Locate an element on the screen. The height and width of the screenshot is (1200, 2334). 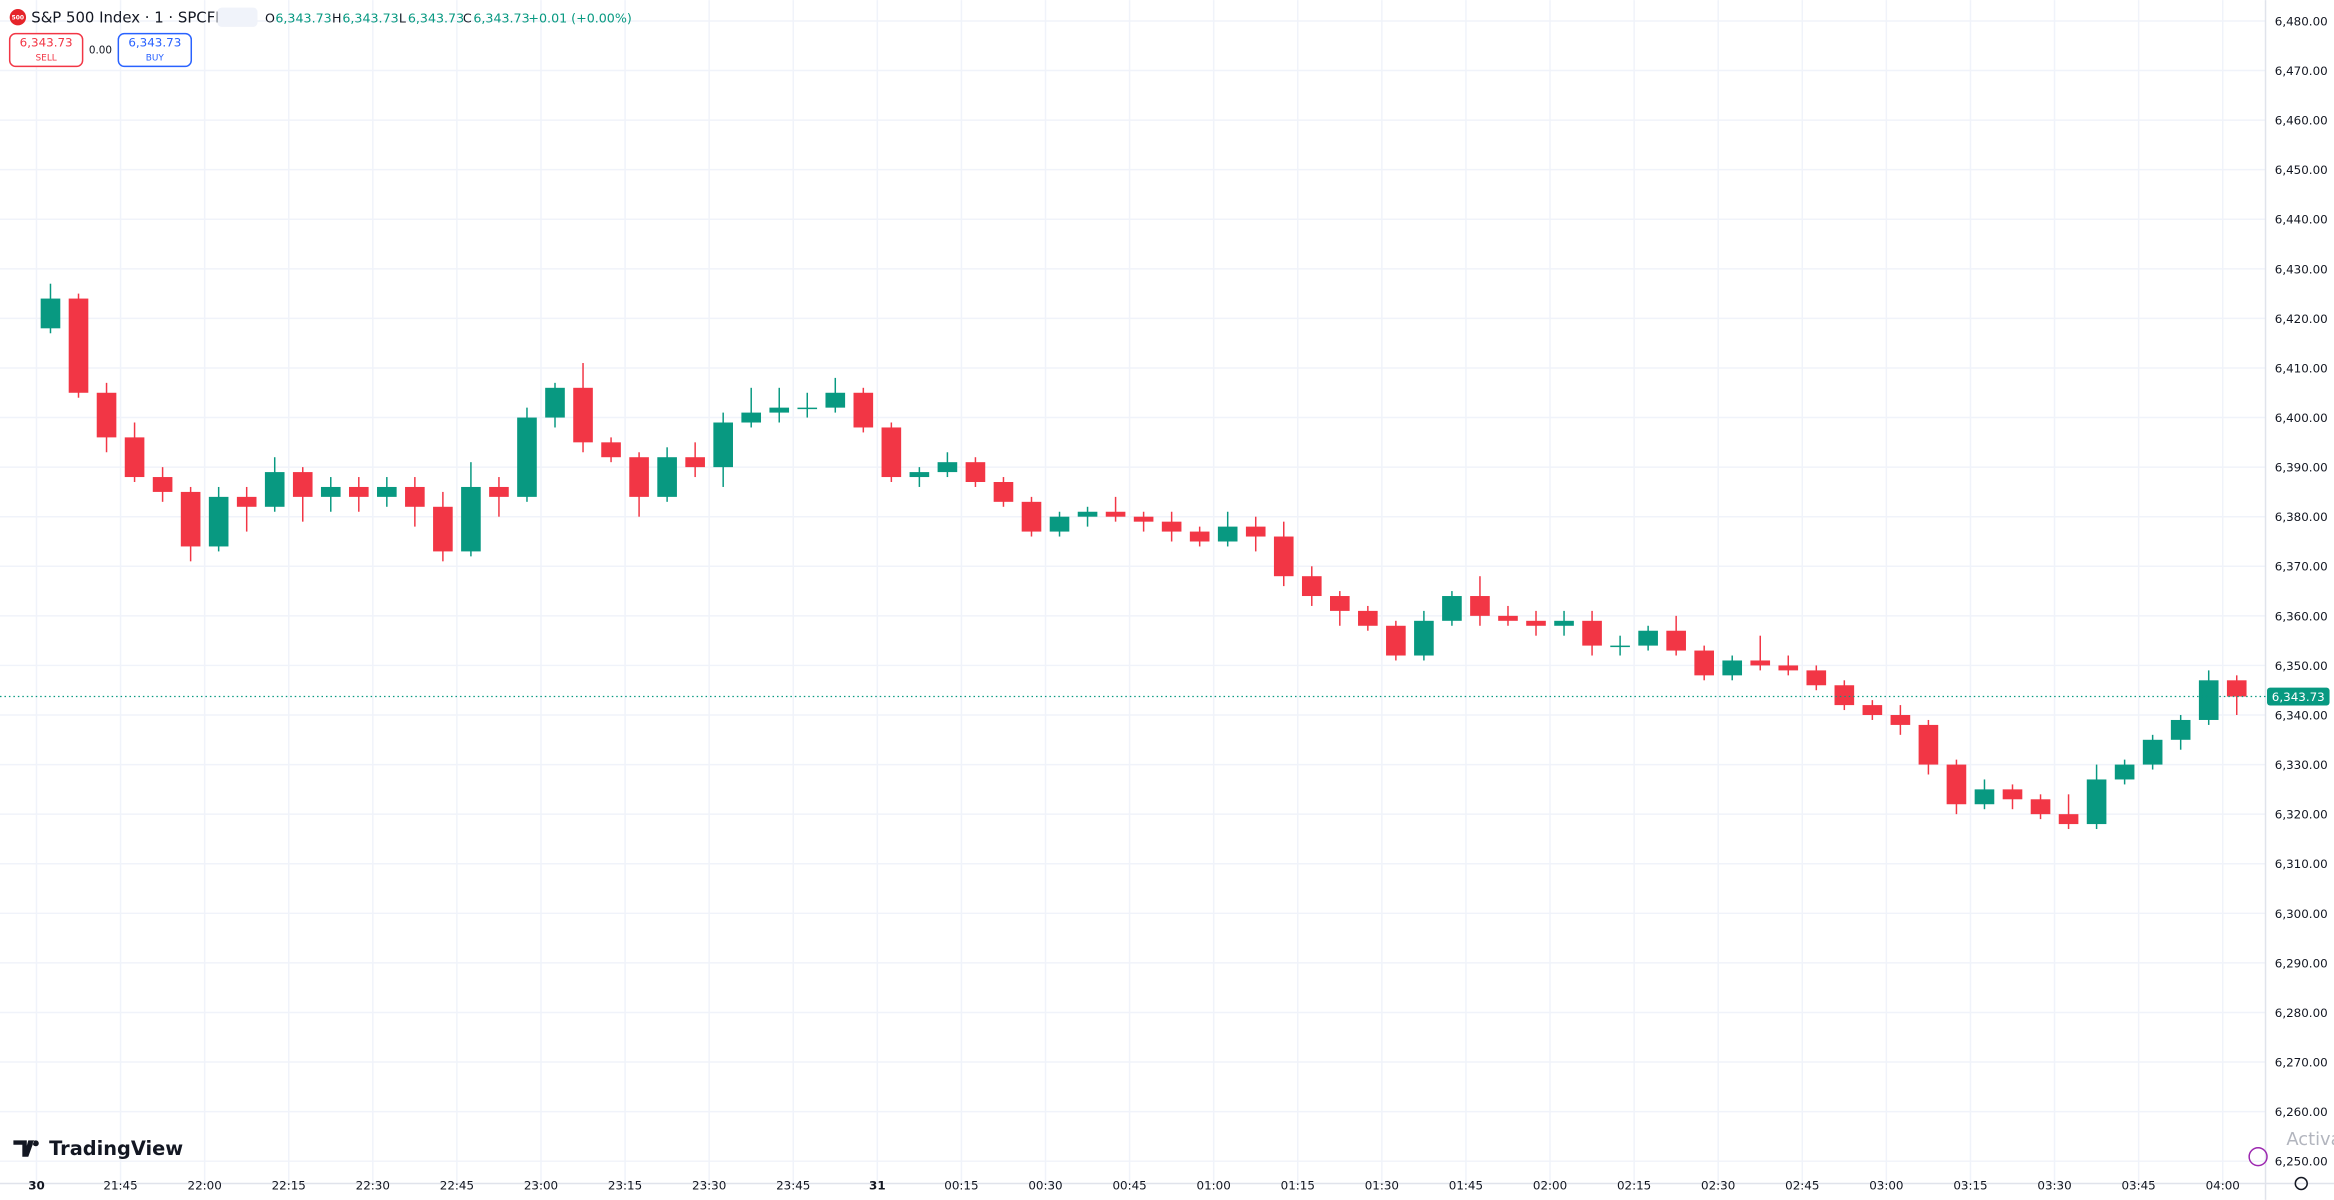
x-tick-label: 00:30 is located at coordinates (1045, 1185).